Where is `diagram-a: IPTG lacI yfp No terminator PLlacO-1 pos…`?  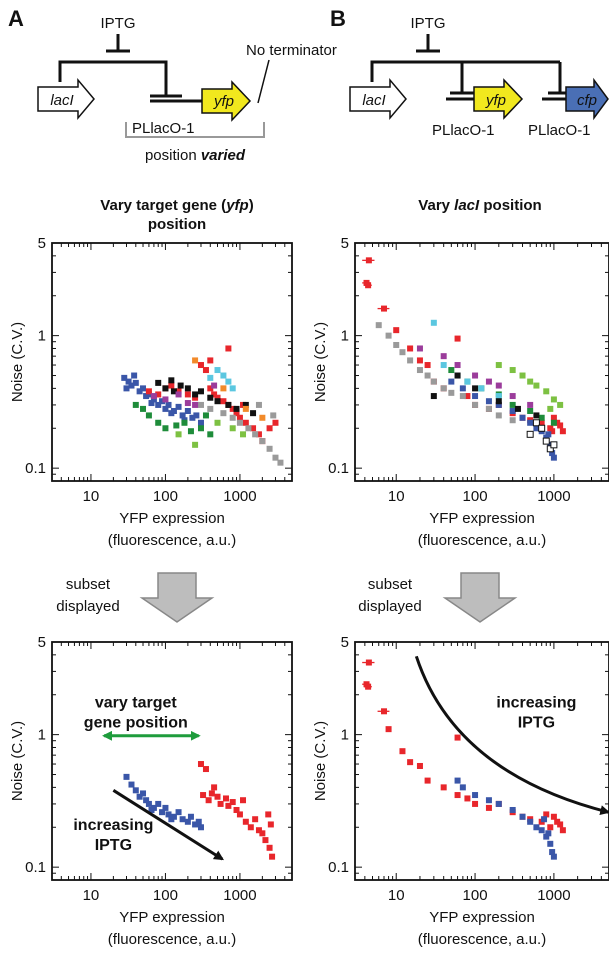 diagram-a: IPTG lacI yfp No terminator PLlacO-1 pos… is located at coordinates (187, 89).